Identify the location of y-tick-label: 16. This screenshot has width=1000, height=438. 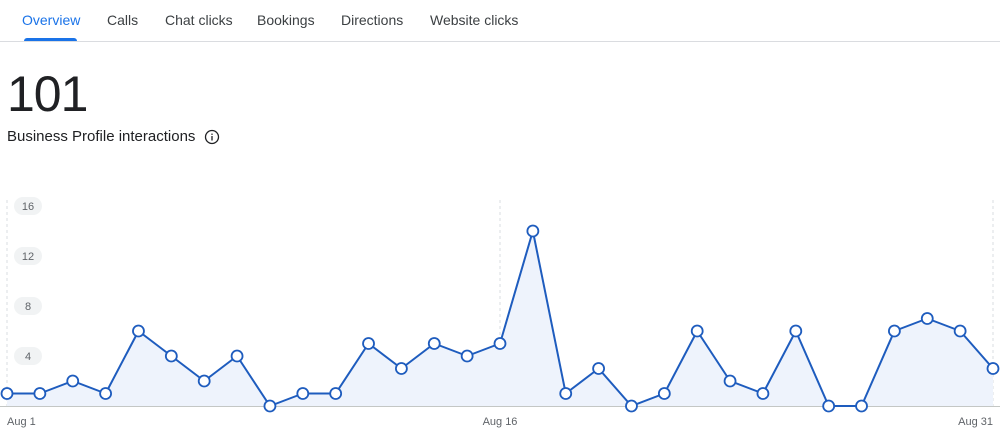
(28, 207).